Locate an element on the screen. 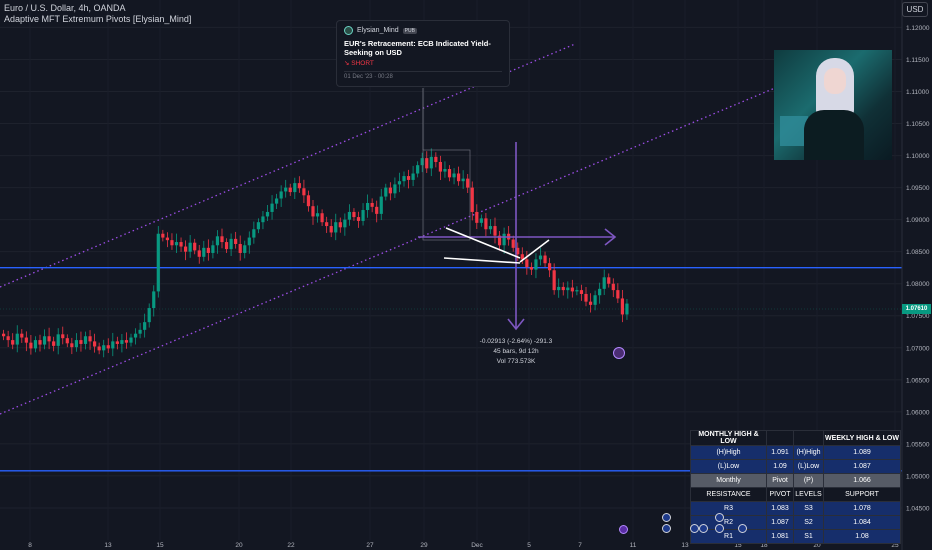 Image resolution: width=932 pixels, height=550 pixels. table-row: MONTHLY HIGH & LOW WEEKLY HIGH & LOW is located at coordinates (795, 438).